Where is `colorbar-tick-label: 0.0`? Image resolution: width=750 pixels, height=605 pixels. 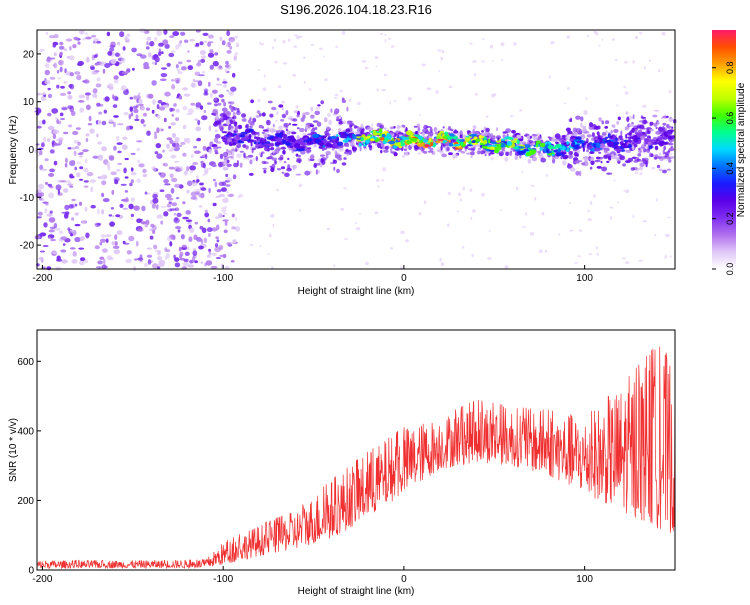
colorbar-tick-label: 0.0 is located at coordinates (730, 269).